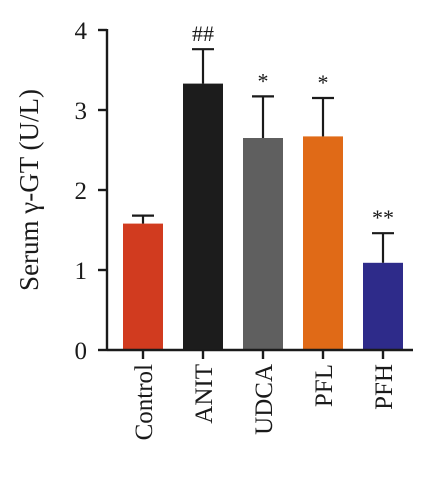 The width and height of the screenshot is (439, 500). I want to click on y-tick-label: 0, so click(81, 351).